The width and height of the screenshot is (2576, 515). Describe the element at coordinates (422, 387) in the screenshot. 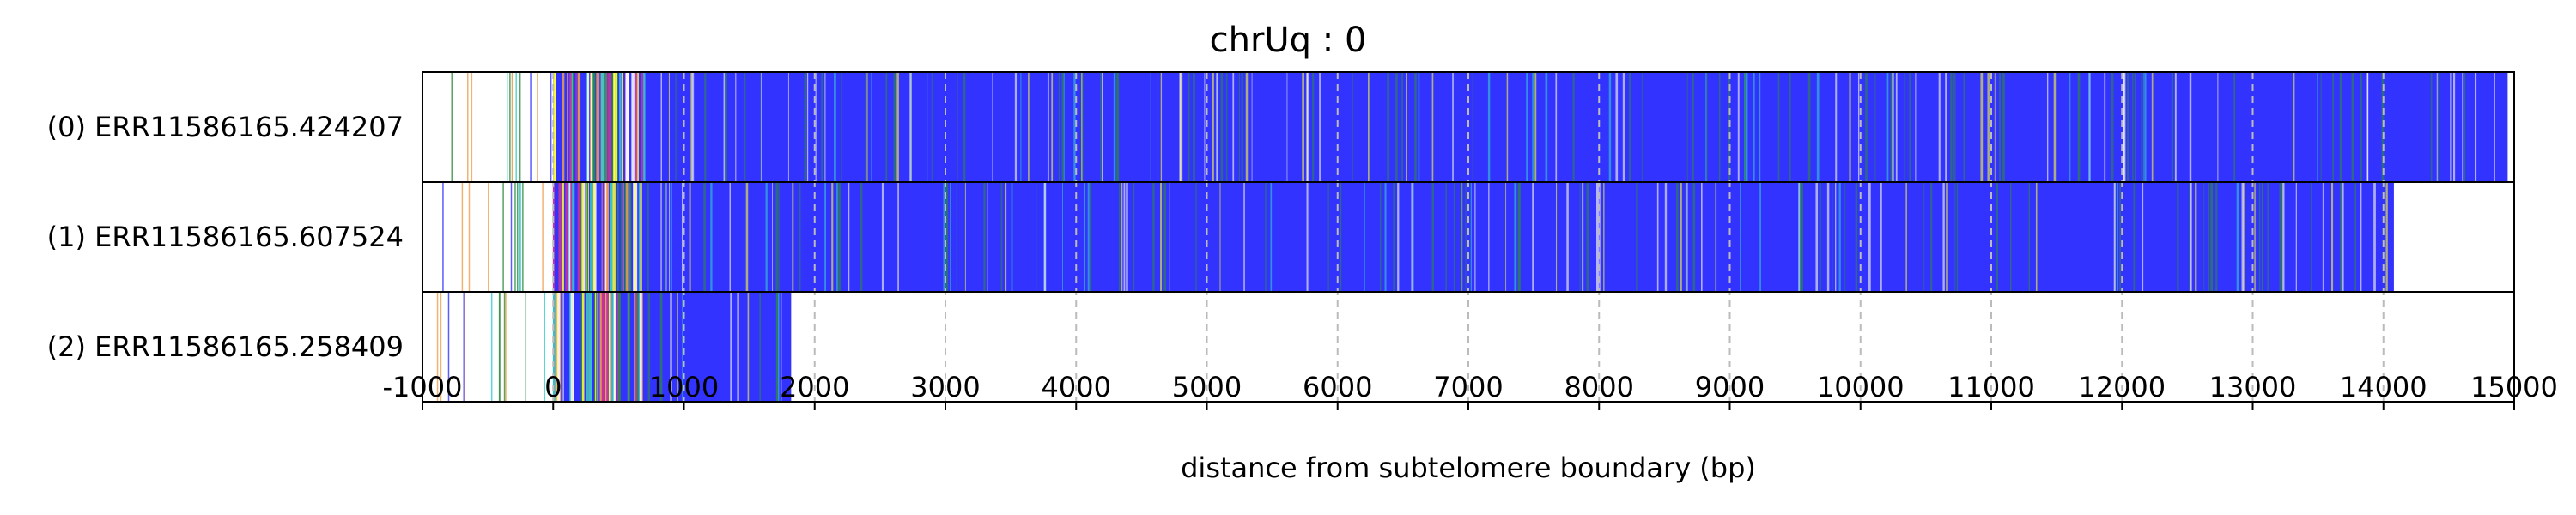

I see `x-tick-label: -1000` at that location.